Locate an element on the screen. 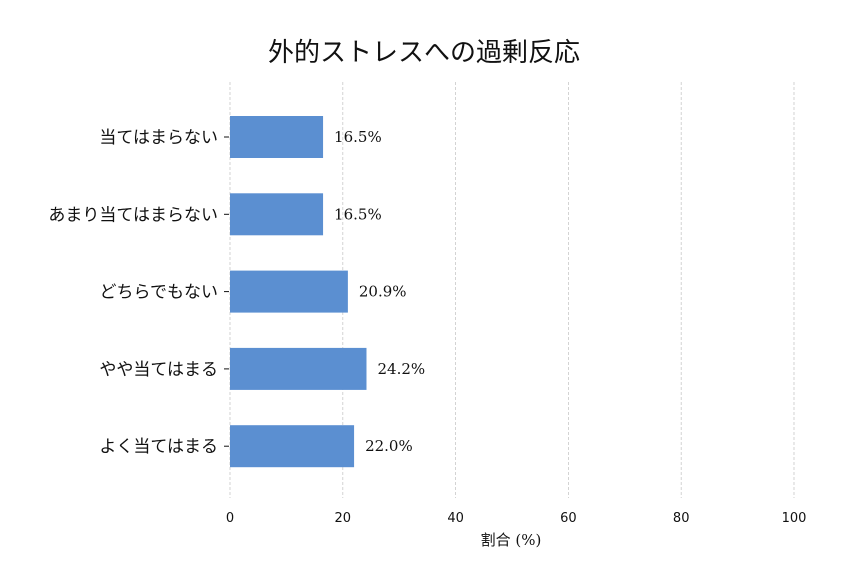  x-tick-label: 40 is located at coordinates (455, 518).